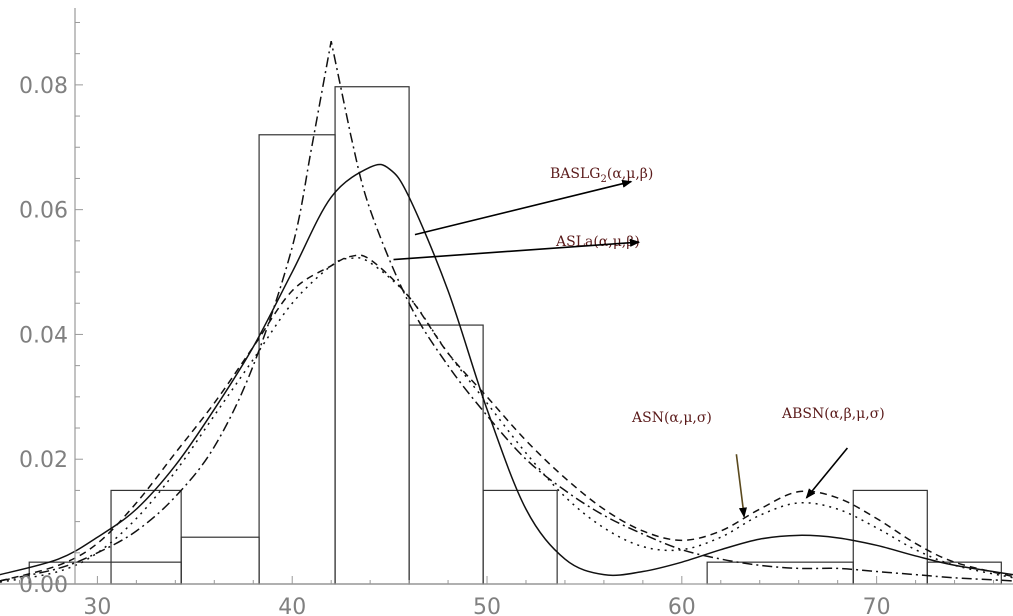  What do you see at coordinates (97, 605) in the screenshot?
I see `x-tick-label: 30` at bounding box center [97, 605].